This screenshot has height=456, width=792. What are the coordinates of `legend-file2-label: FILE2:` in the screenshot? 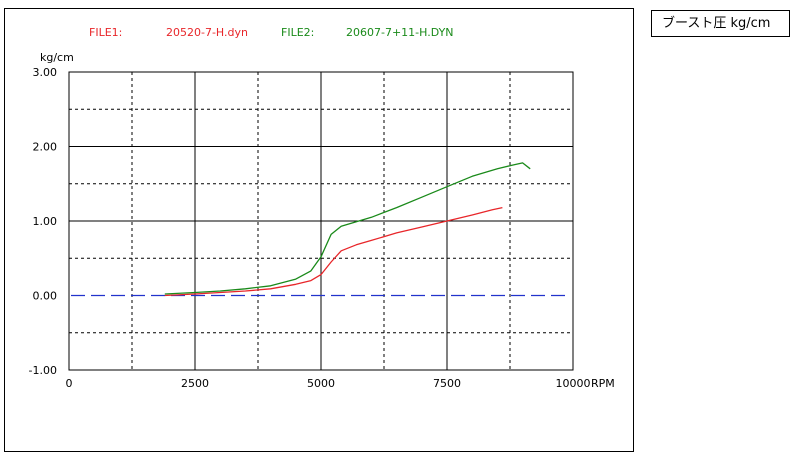 It's located at (297, 32).